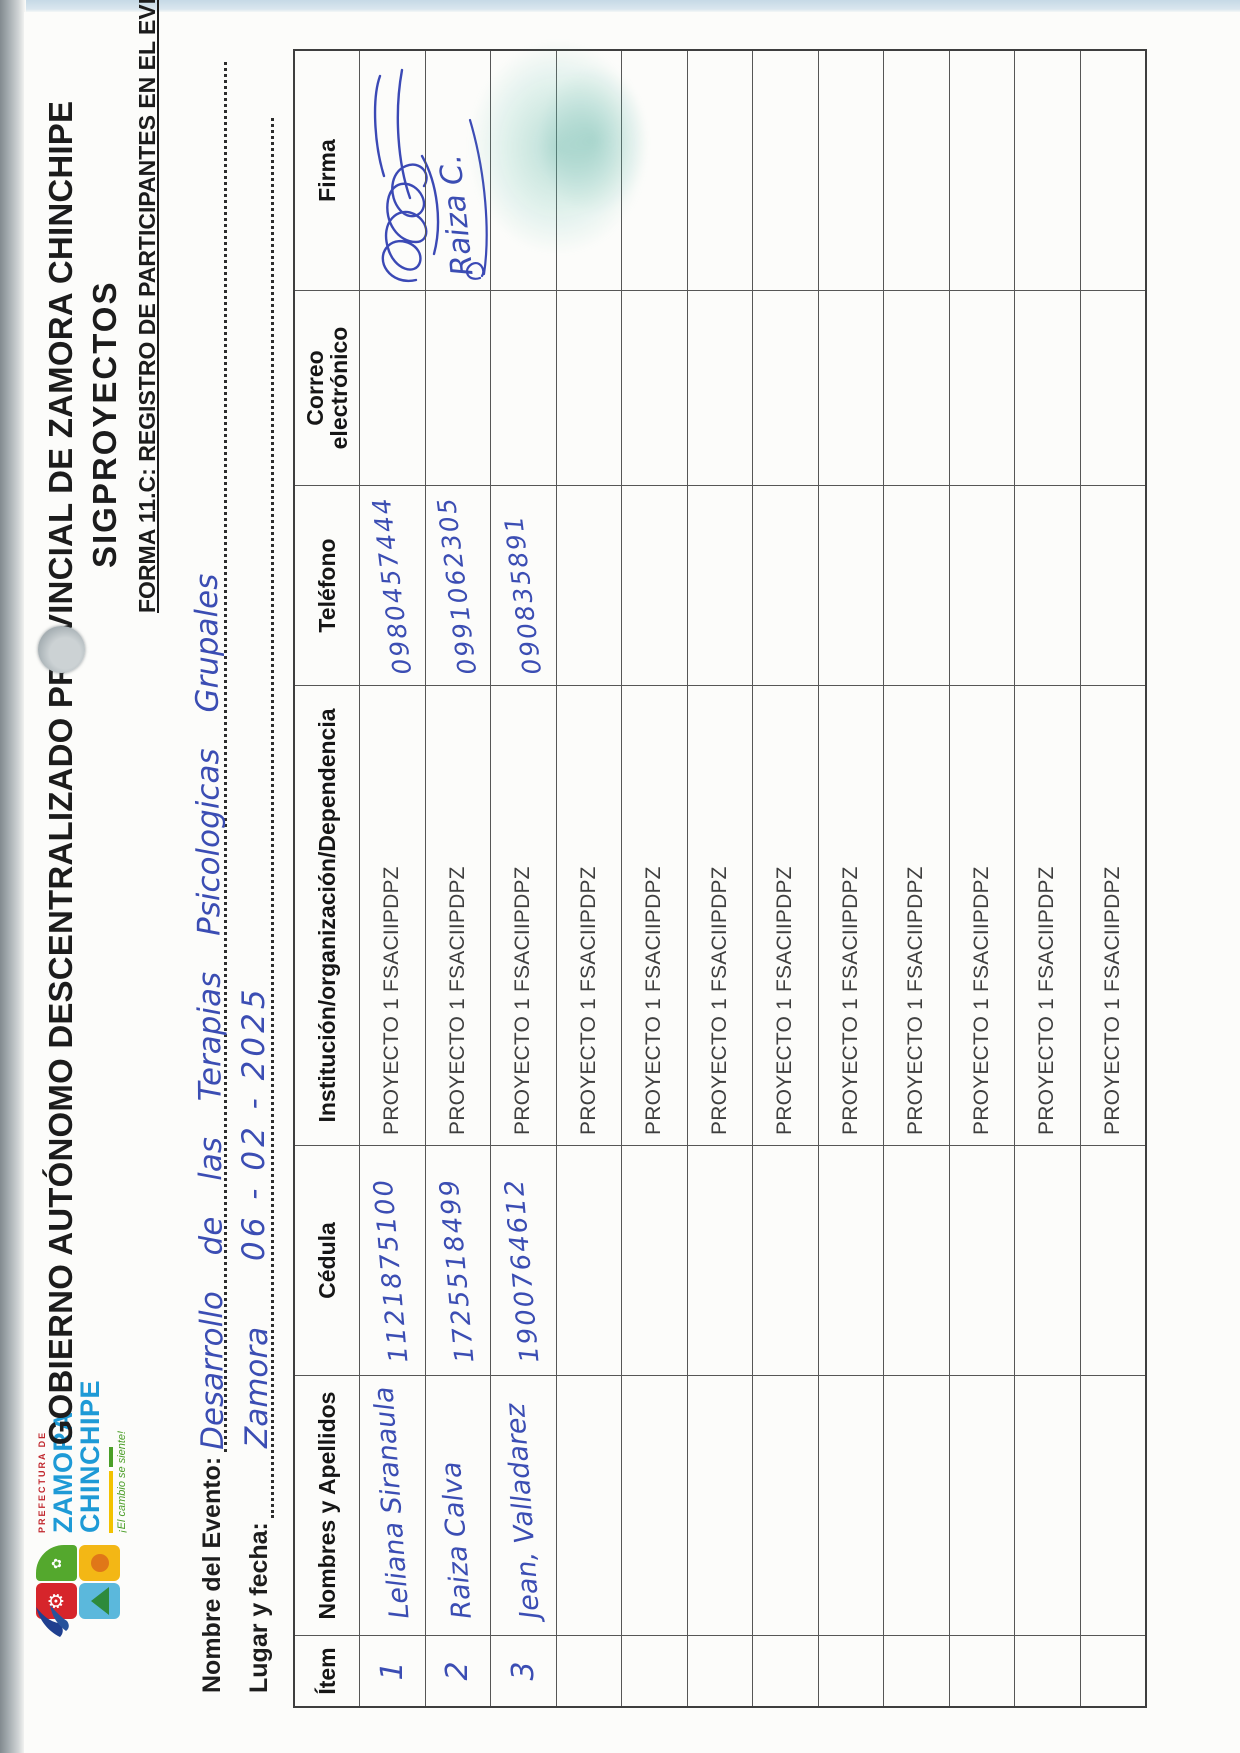 This screenshot has width=1240, height=1753. What do you see at coordinates (254, 1123) in the screenshot?
I see `date-value-handwriting: 06 - 02 - 2025` at bounding box center [254, 1123].